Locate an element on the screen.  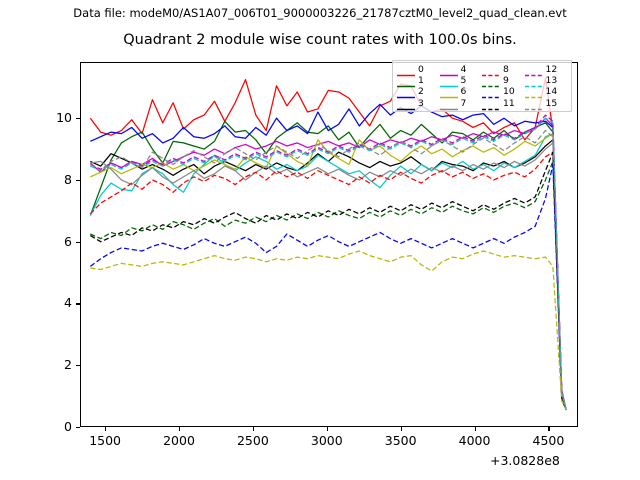
chart-legend: 0 4 8 12 1 5 9 13 2 6 10 14 3 7 11 15 is located at coordinates (482, 86).